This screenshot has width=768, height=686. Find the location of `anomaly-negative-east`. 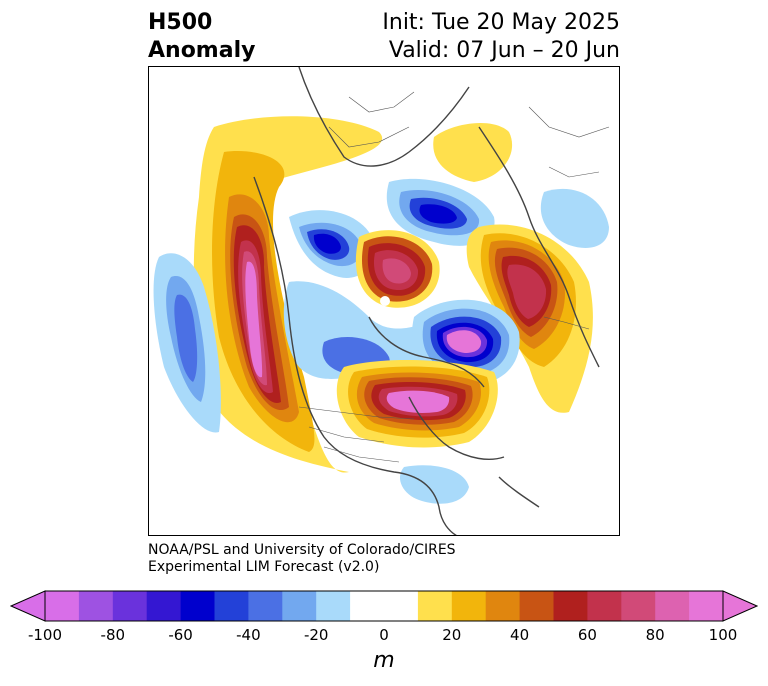

anomaly-negative-east is located at coordinates (574, 218).